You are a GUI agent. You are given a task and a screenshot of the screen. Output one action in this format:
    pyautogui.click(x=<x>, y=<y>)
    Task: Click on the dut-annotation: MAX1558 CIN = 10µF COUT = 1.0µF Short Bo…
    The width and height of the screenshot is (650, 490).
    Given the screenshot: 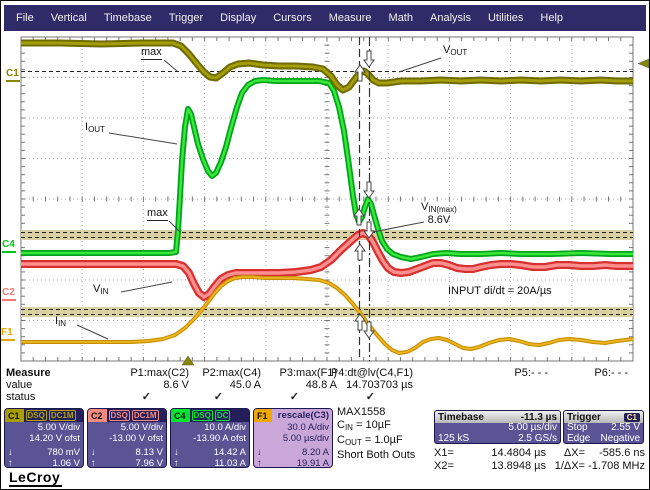 What is the action you would take?
    pyautogui.click(x=376, y=433)
    